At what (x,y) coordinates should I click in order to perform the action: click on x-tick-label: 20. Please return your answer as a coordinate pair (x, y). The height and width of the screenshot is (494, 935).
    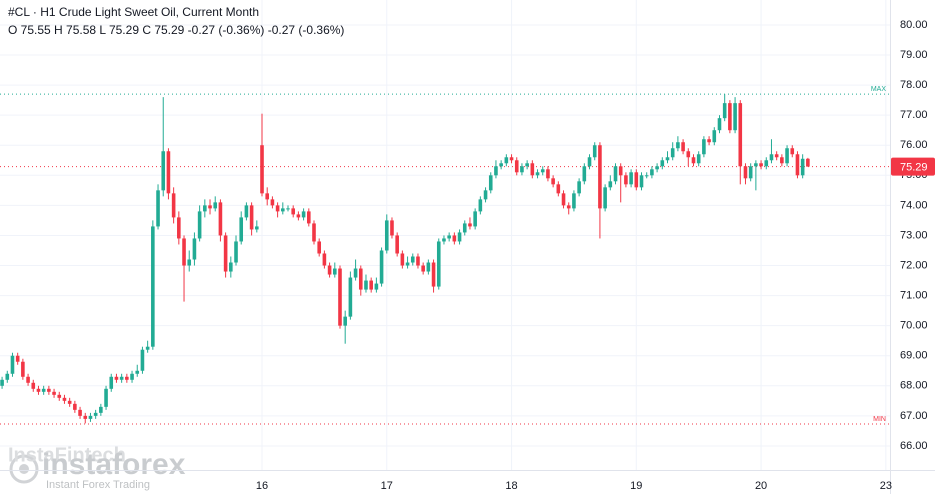
    Looking at the image, I should click on (761, 486).